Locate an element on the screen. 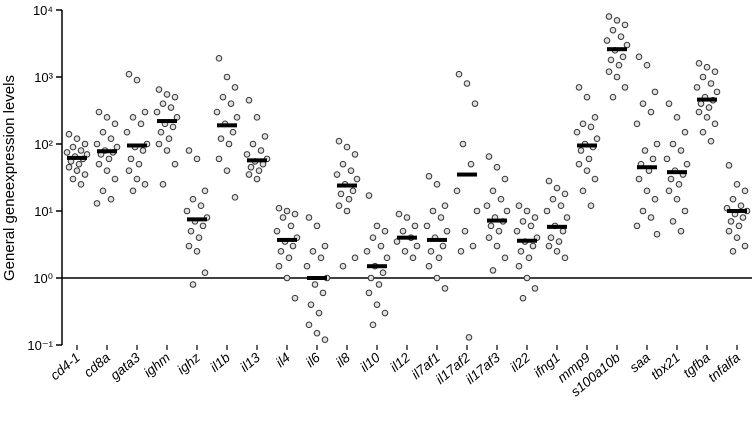 This screenshot has height=426, width=755. category-label: cd8a is located at coordinates (97, 364).